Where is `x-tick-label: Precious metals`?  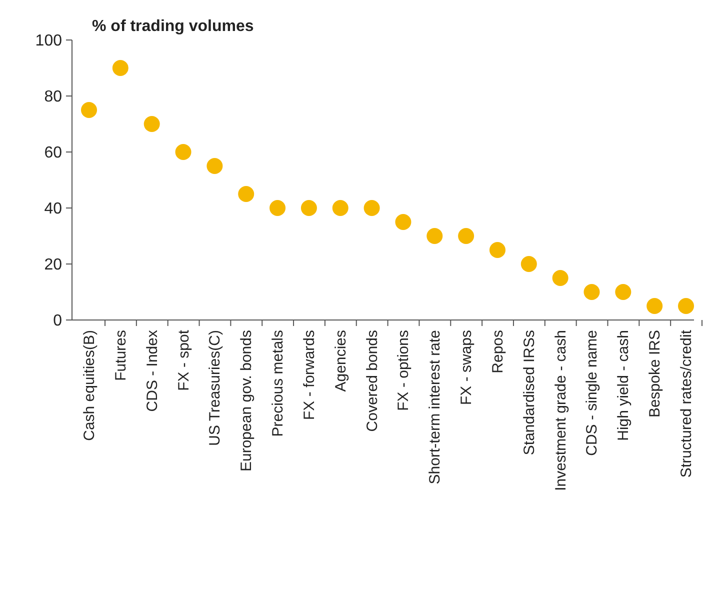 x-tick-label: Precious metals is located at coordinates (278, 383).